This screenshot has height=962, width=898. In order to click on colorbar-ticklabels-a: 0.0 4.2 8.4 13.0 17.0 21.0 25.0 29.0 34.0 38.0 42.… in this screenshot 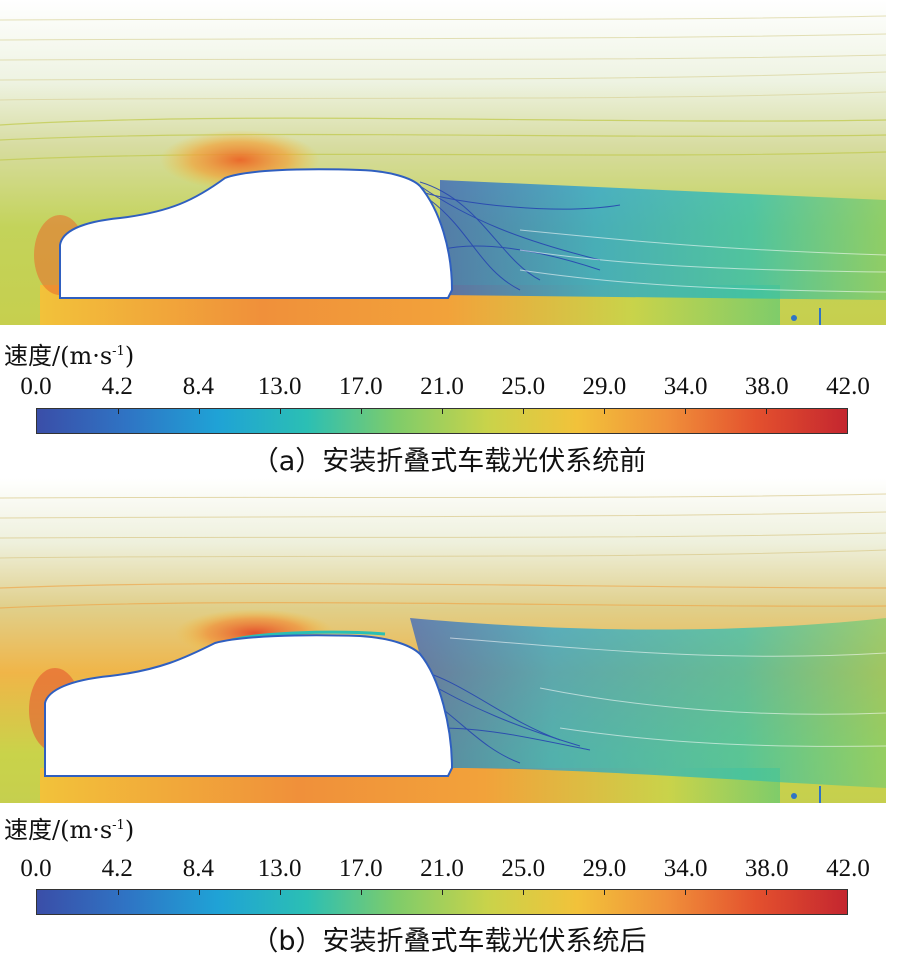, I will do `click(449, 387)`.